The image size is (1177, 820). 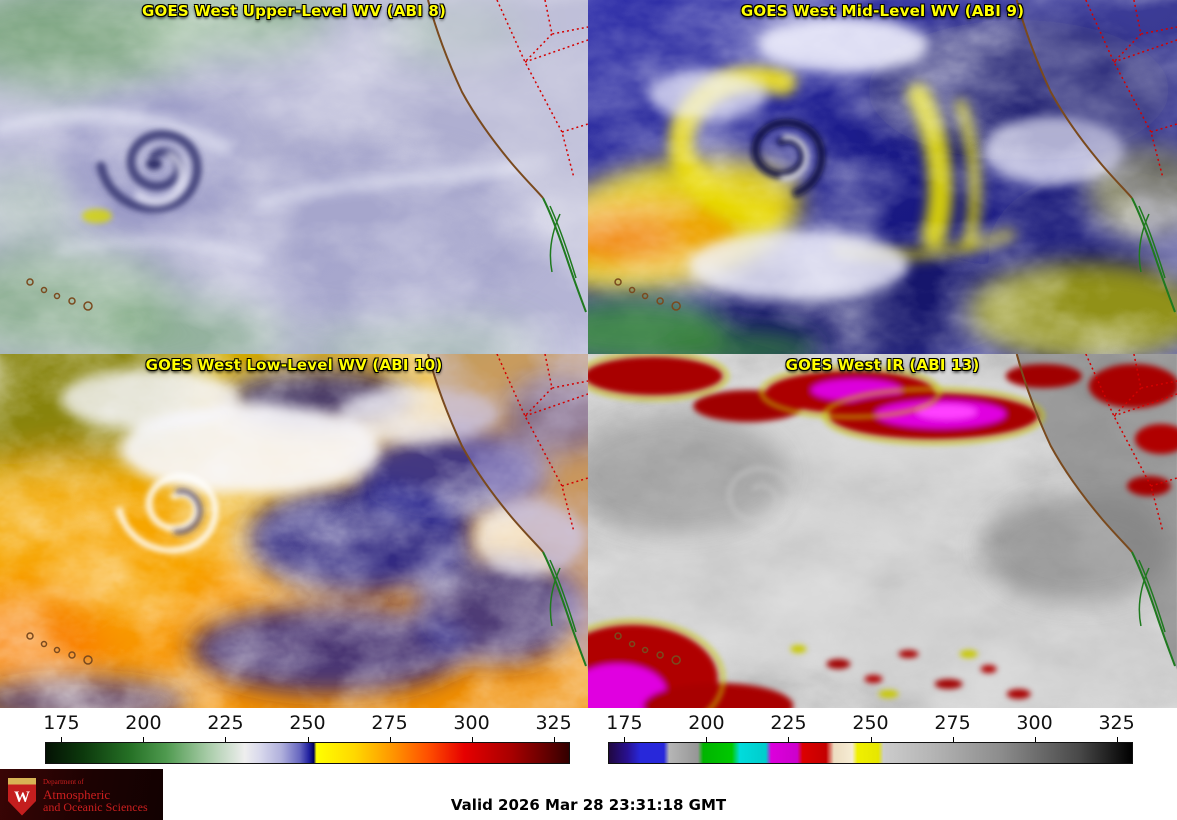 I want to click on wv-tick-label: 325, so click(x=553, y=723).